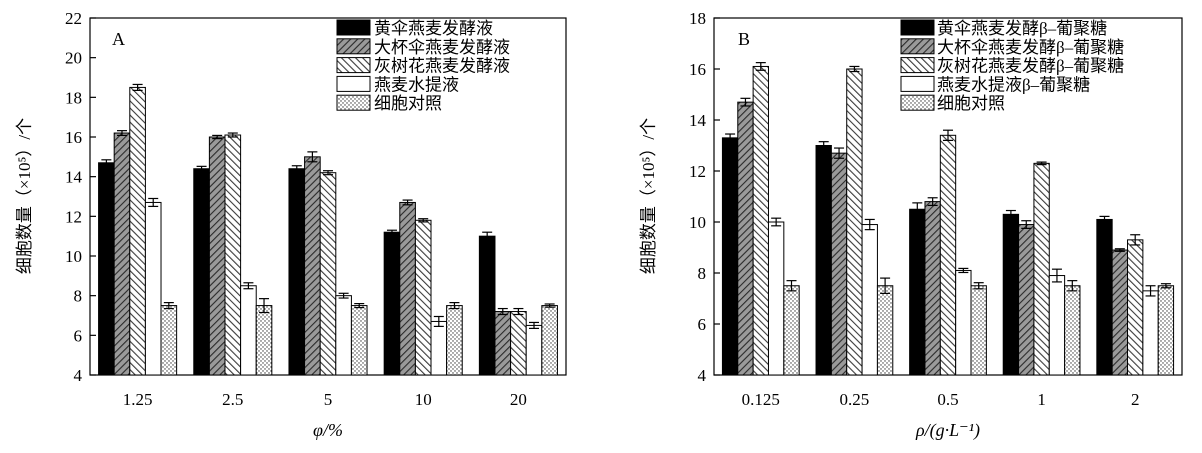 This screenshot has height=453, width=1202. I want to click on x-tick-label: 2, so click(1135, 399).